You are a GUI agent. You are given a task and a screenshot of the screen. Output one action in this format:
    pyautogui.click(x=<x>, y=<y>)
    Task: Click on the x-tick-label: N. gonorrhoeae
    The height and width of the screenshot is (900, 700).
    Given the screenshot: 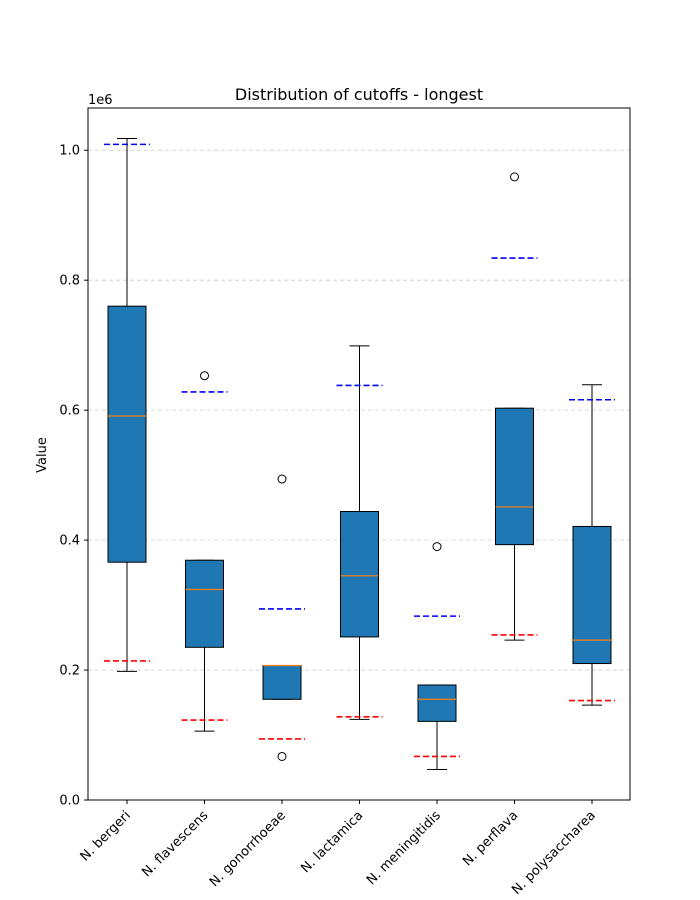 What is the action you would take?
    pyautogui.click(x=248, y=849)
    